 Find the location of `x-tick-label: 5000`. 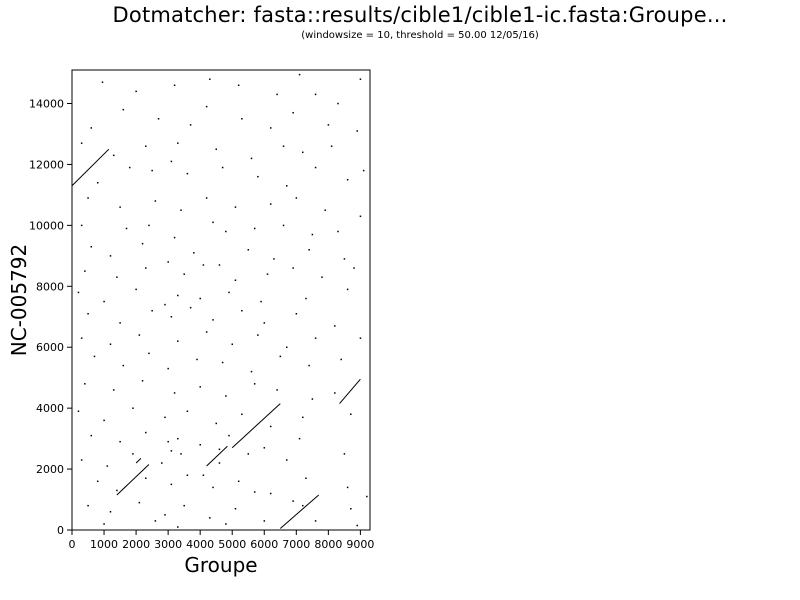

x-tick-label: 5000 is located at coordinates (232, 544).